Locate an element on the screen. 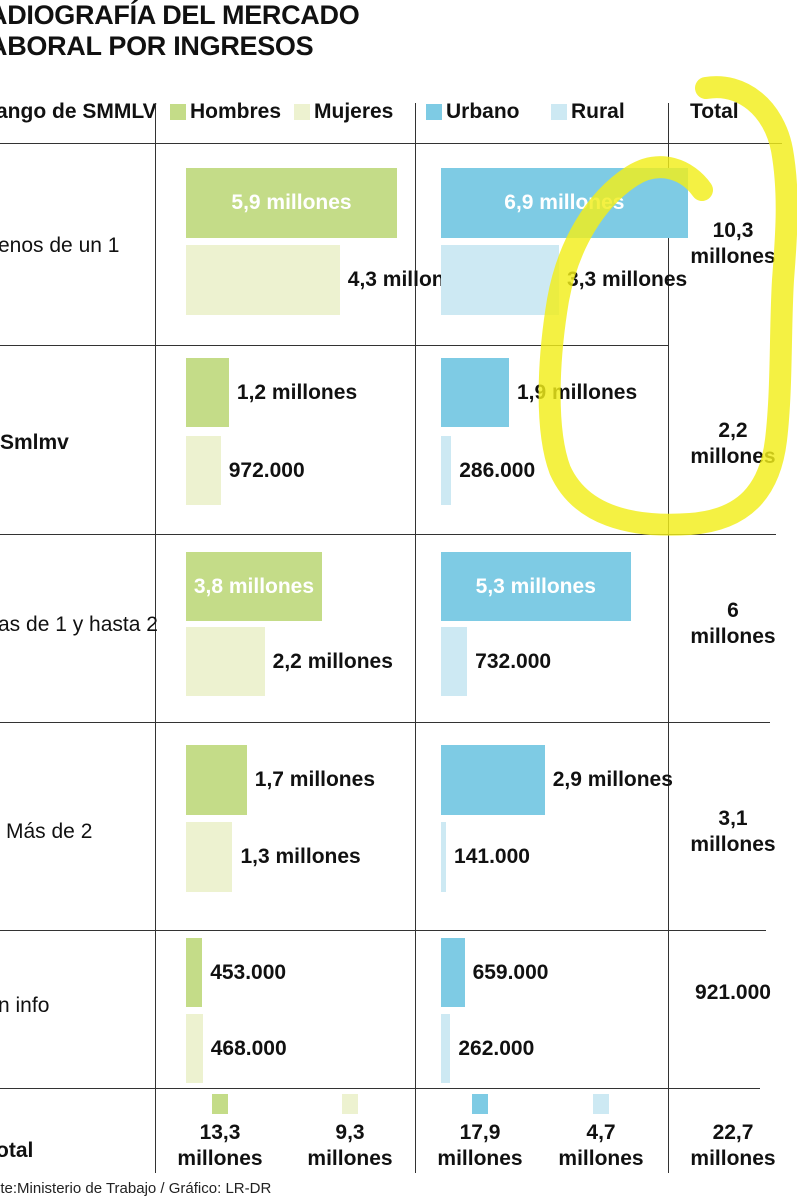  total-swatch-rural is located at coordinates (601, 1104).